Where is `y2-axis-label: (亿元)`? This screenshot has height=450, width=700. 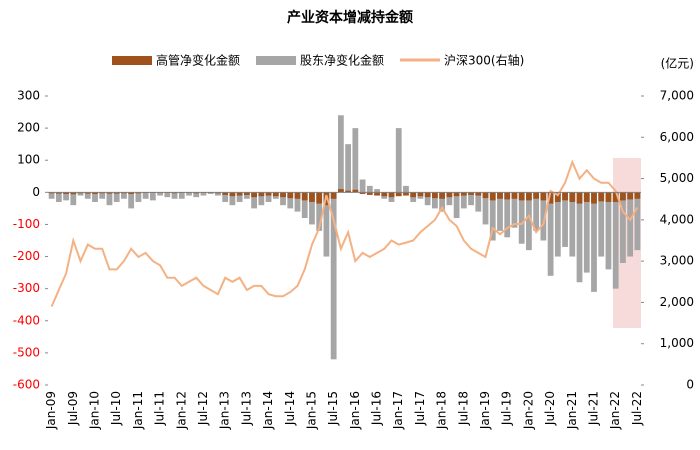 y2-axis-label: (亿元) is located at coordinates (677, 63).